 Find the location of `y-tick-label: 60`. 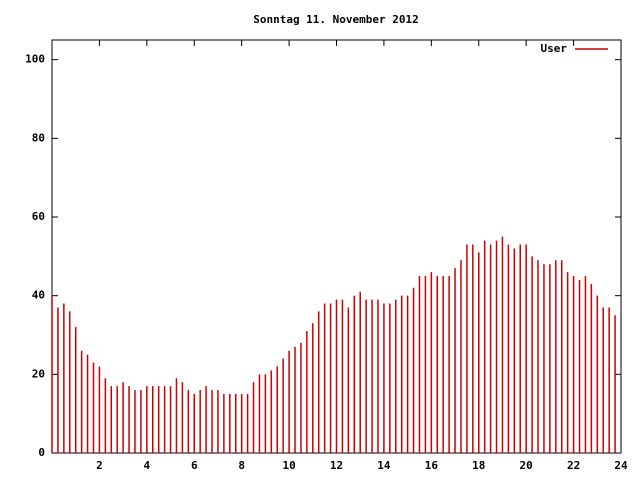

y-tick-label: 60 is located at coordinates (38, 216).